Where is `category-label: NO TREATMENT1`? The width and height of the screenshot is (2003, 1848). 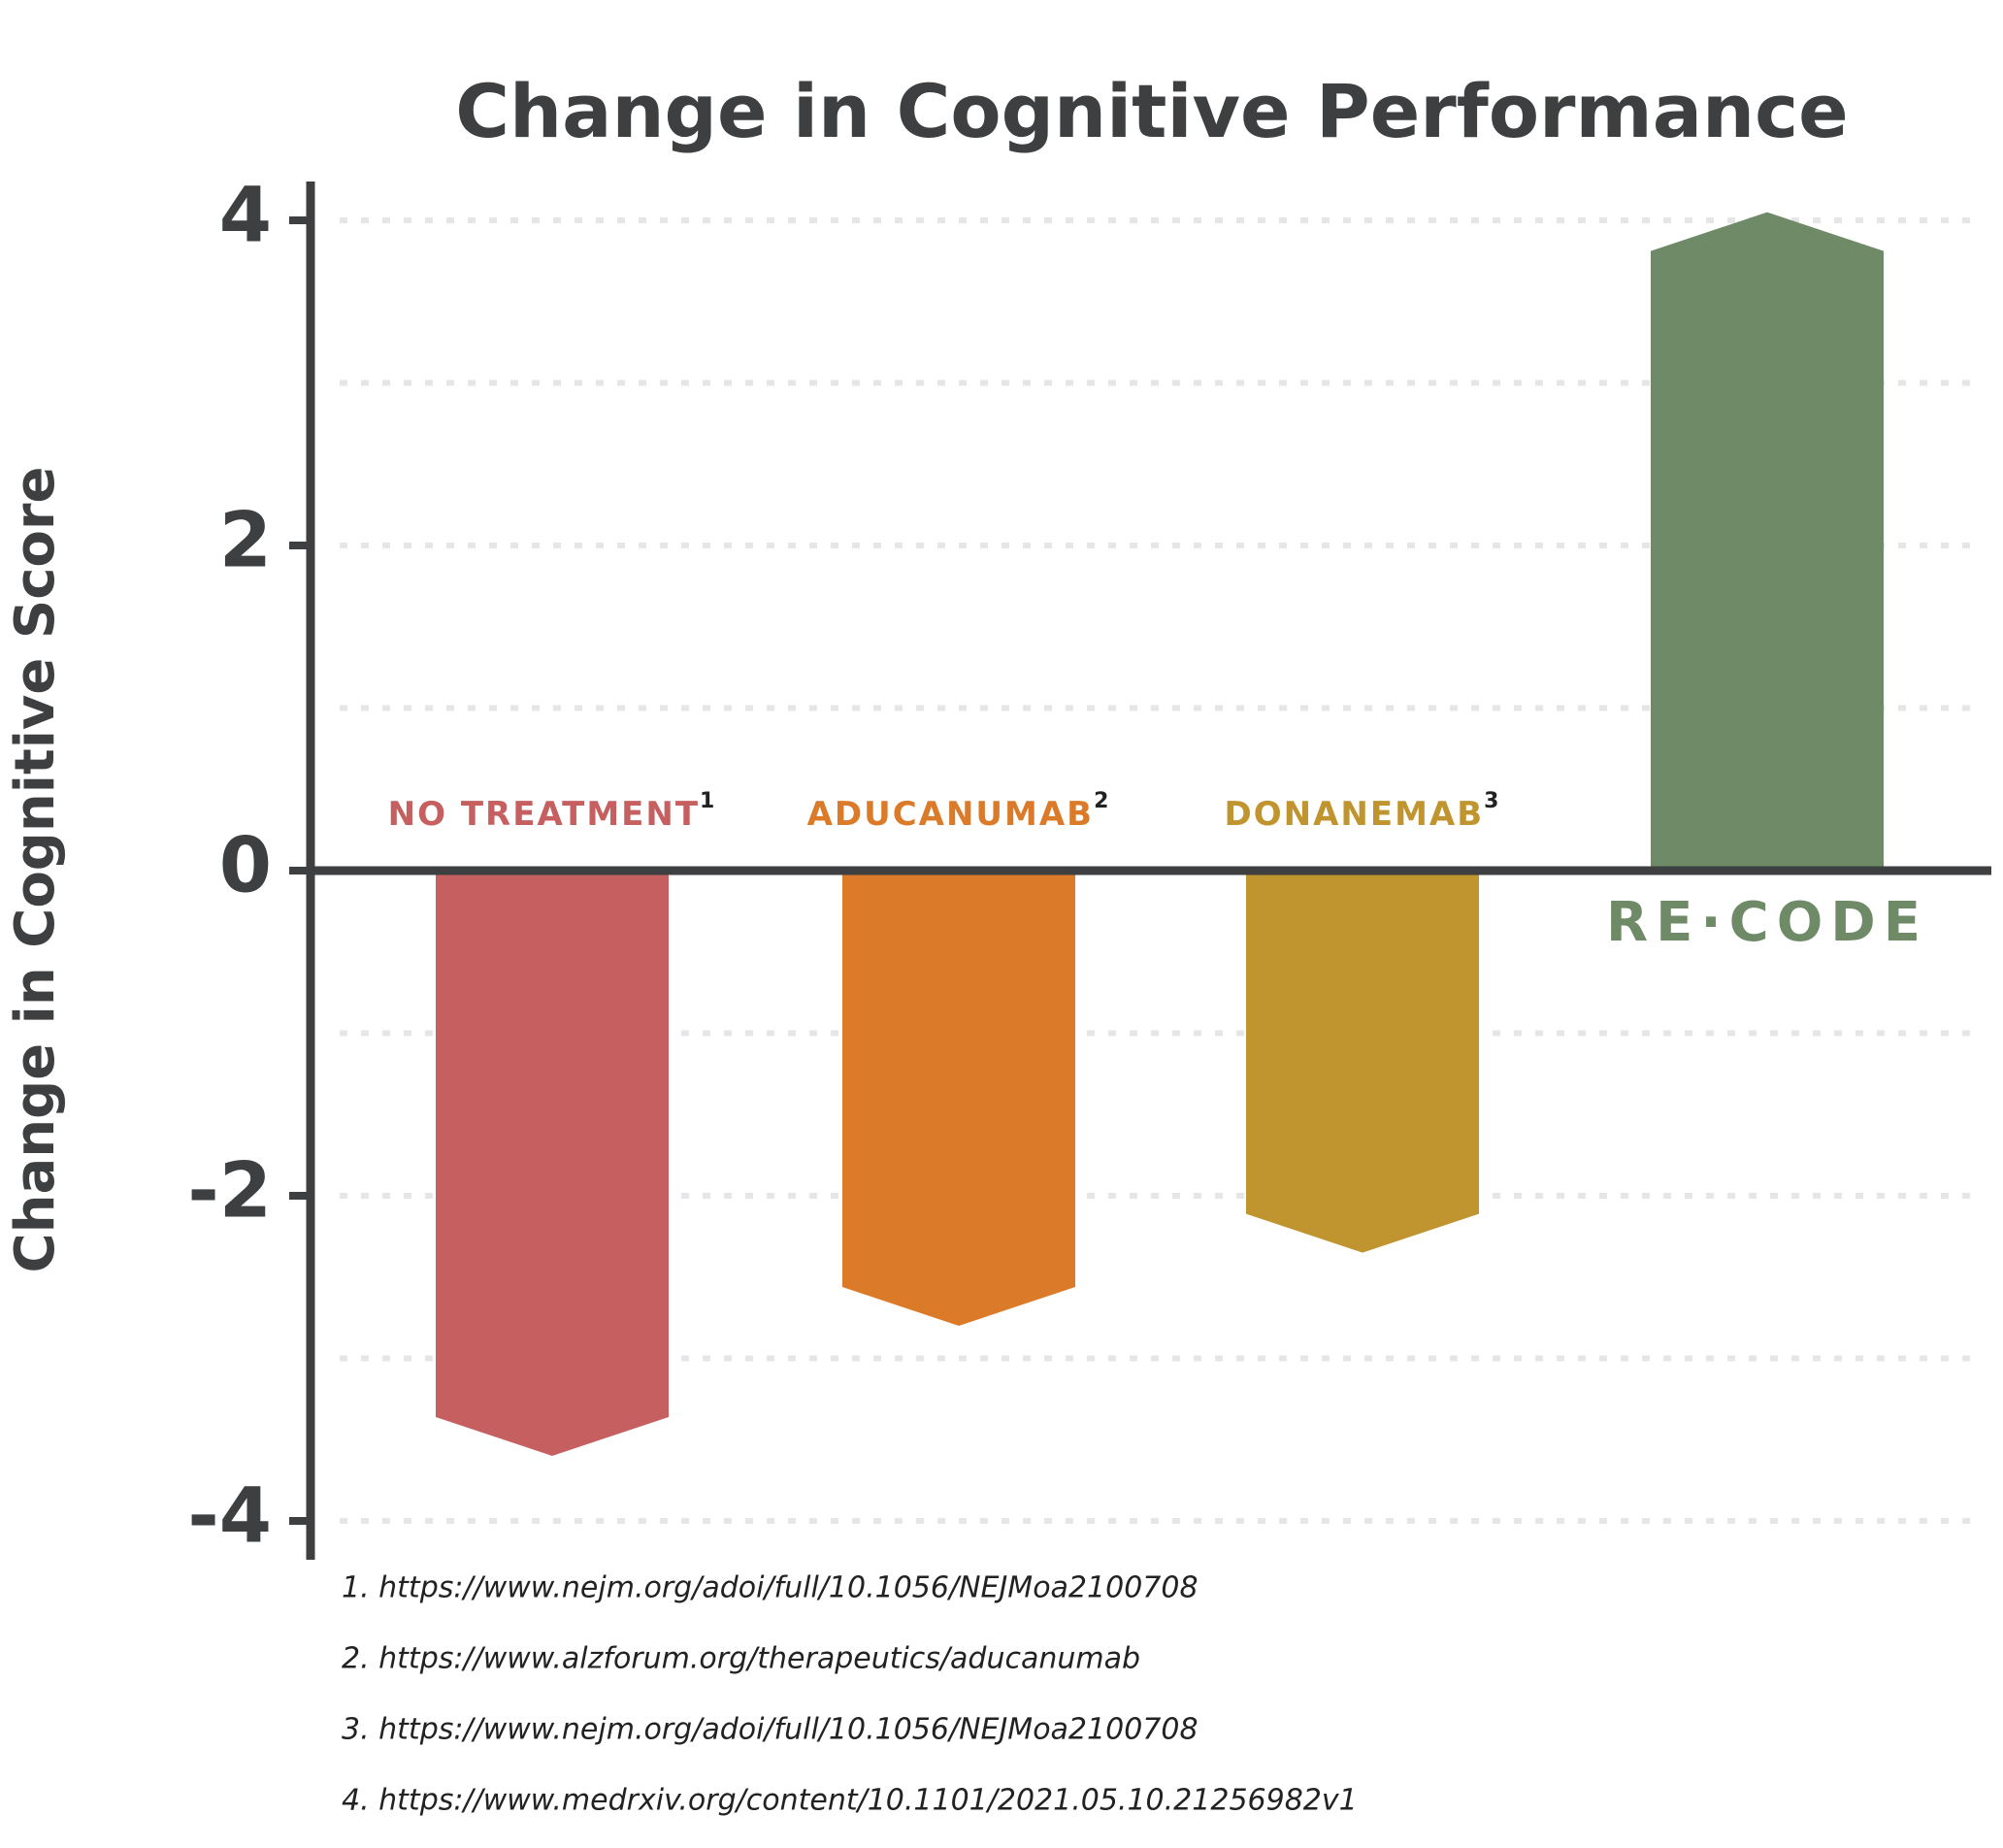 category-label: NO TREATMENT1 is located at coordinates (552, 811).